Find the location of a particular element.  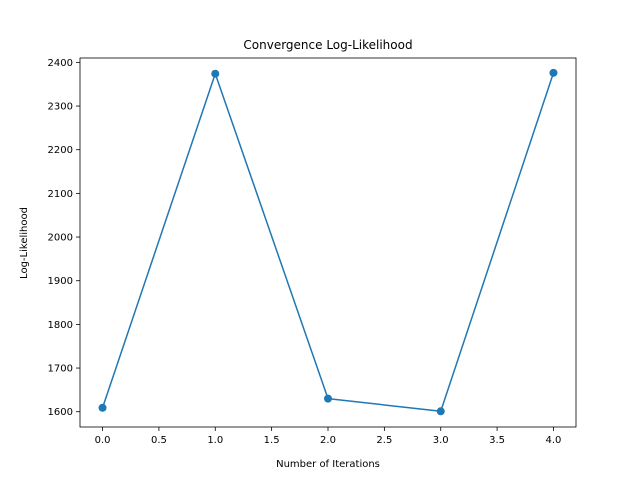

y-axis-ticks: 1600 1700 1800 1900 2000 2100 2200 2300 2400 is located at coordinates (64, 238).